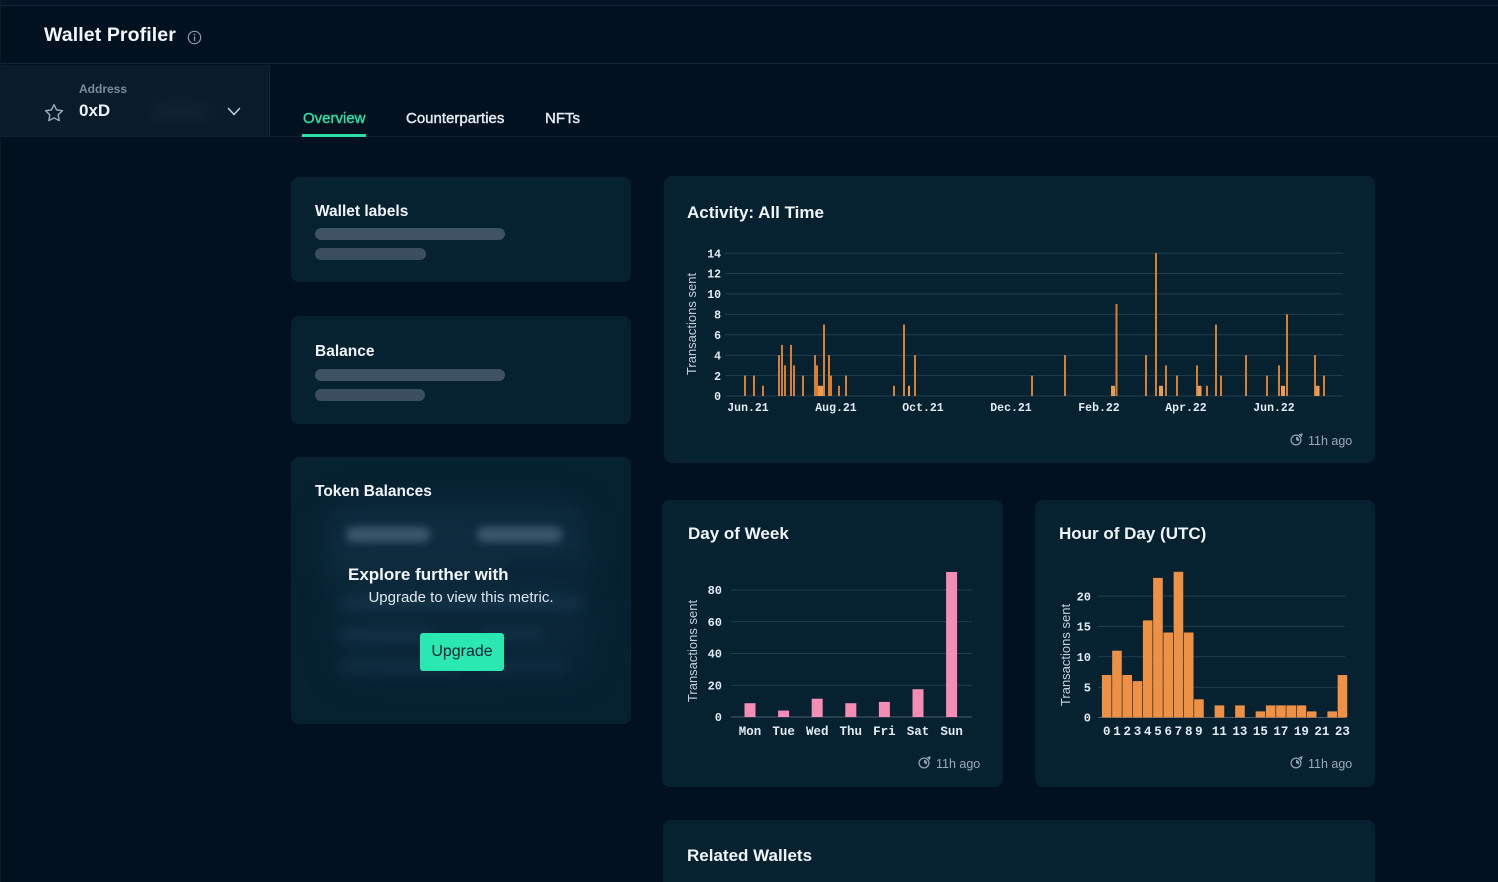 The width and height of the screenshot is (1498, 882). Describe the element at coordinates (1274, 408) in the screenshot. I see `svg-text: Jun.22` at that location.